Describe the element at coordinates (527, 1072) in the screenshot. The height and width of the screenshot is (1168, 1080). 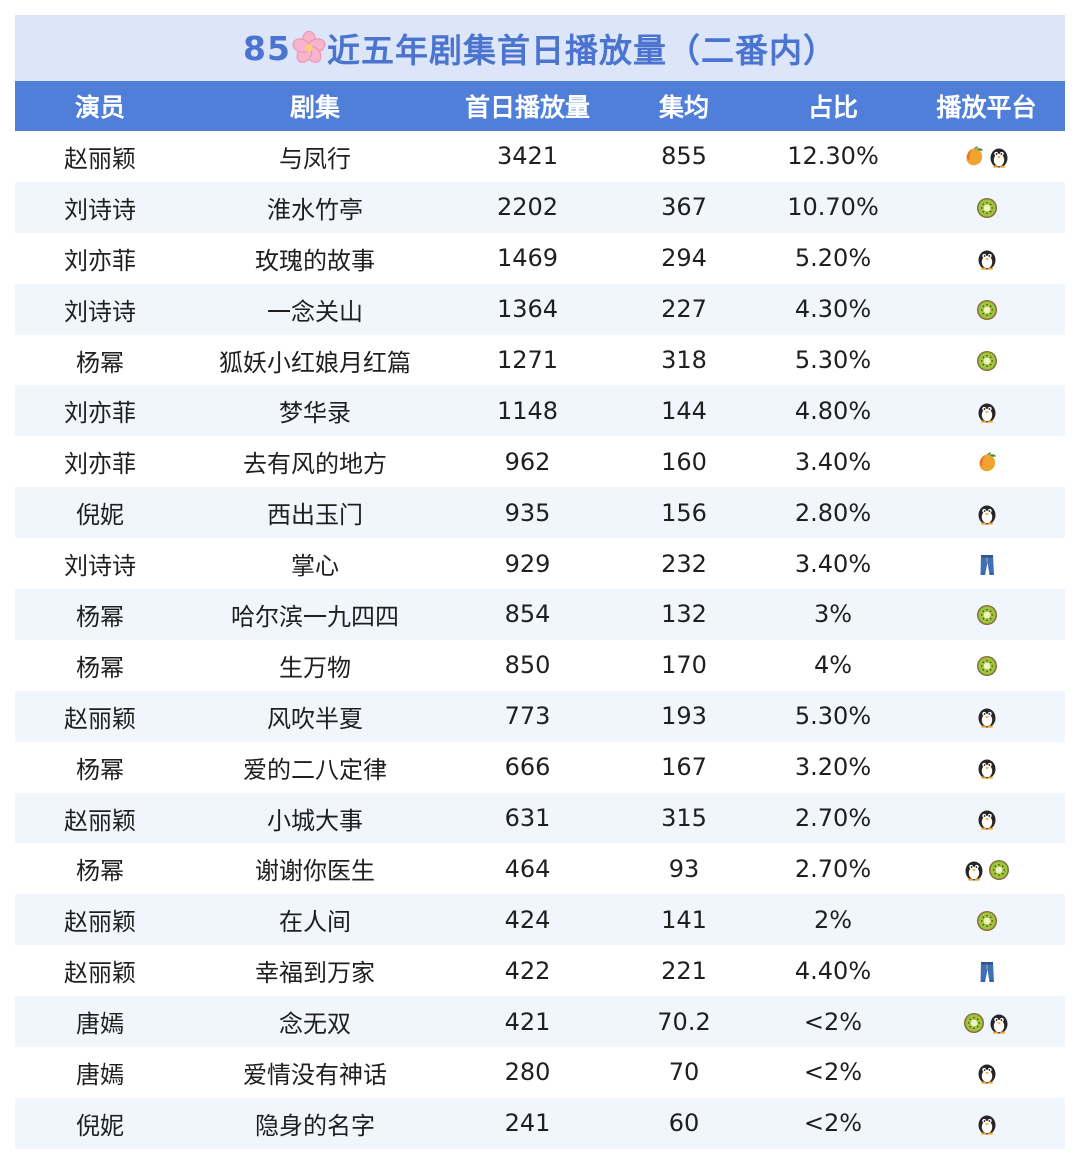
I see `first-day-cell: 280` at that location.